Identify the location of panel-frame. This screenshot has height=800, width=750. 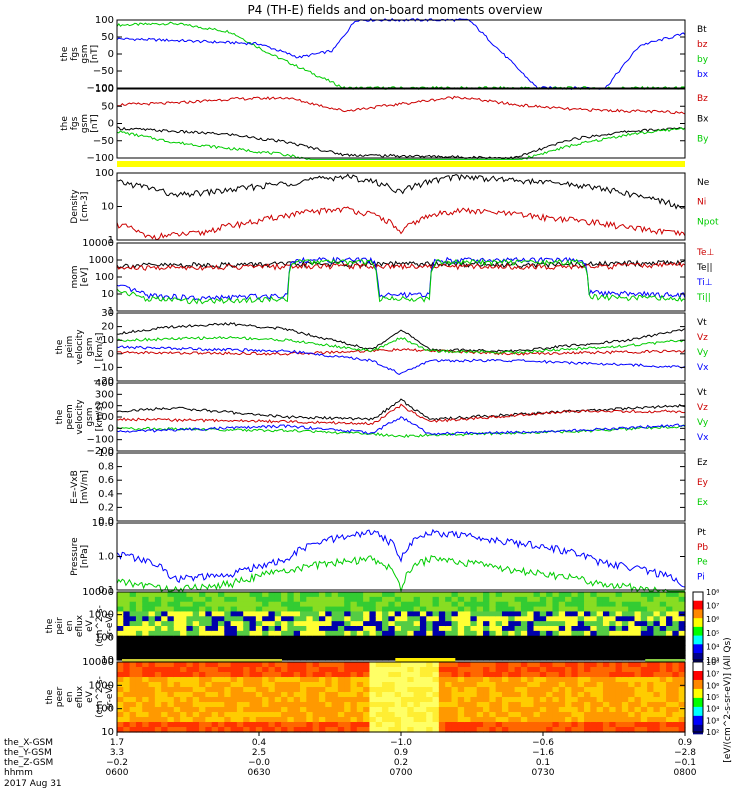
(401, 206).